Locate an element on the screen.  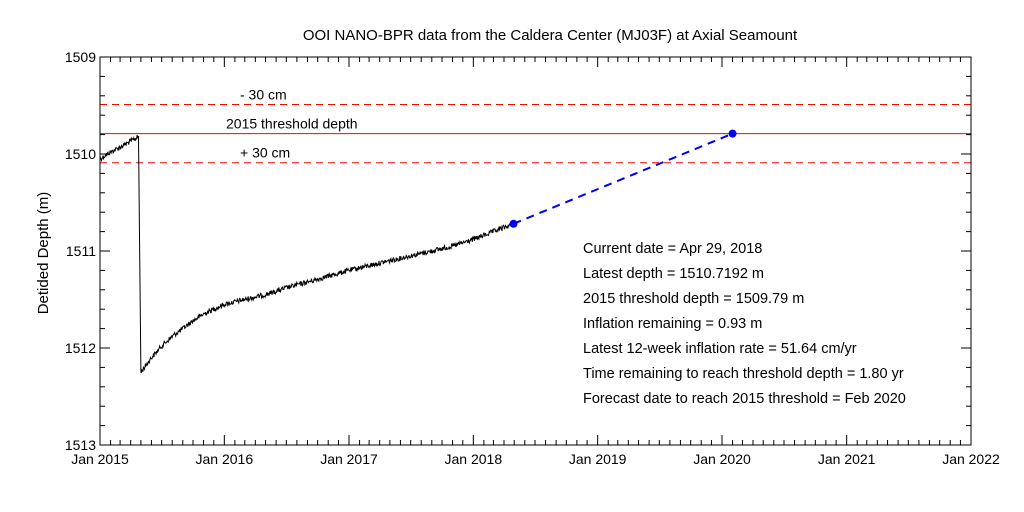
x-tick-label: Jan 2020 is located at coordinates (722, 459).